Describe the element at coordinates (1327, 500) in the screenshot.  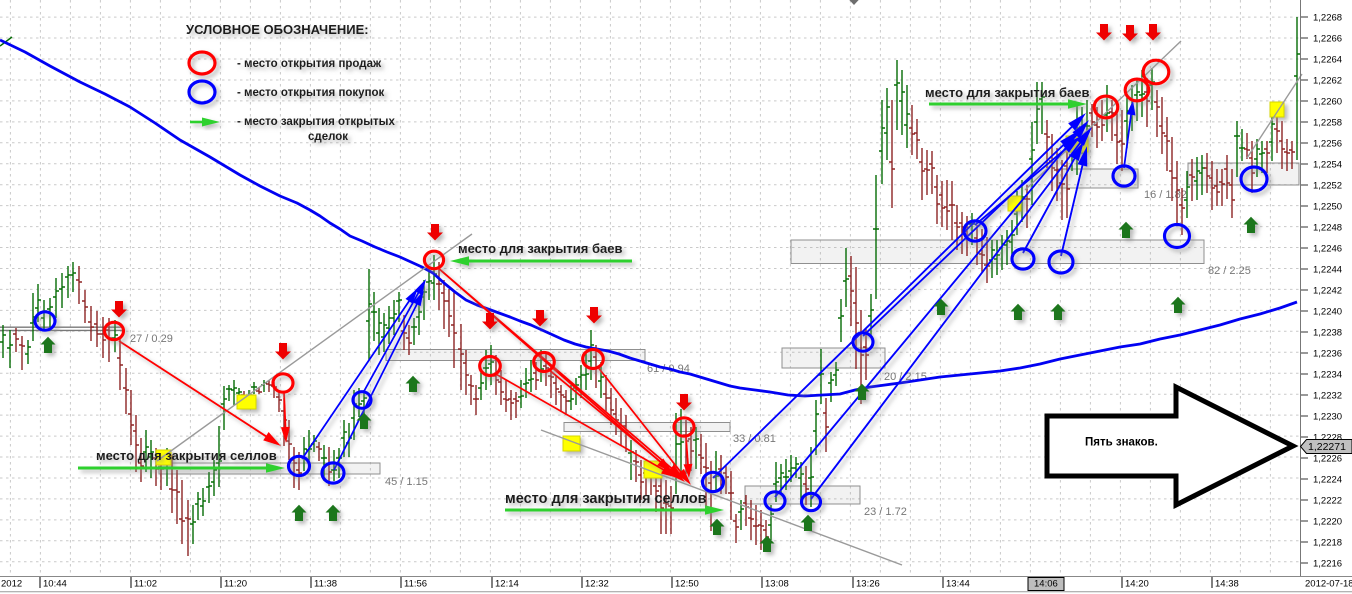
I see `svg-text: 1,2222` at that location.